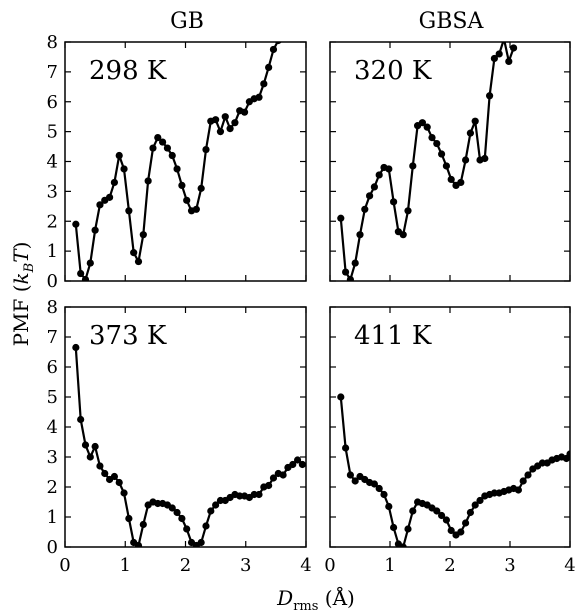 This screenshot has height=611, width=576. I want to click on y-tick-label: 4, so click(52, 427).